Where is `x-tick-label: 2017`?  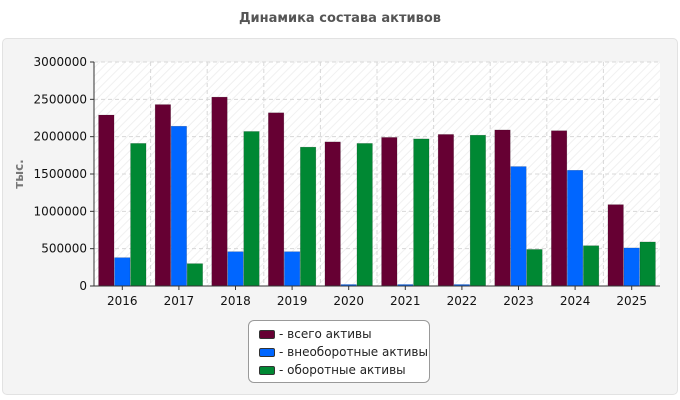 x-tick-label: 2017 is located at coordinates (179, 301).